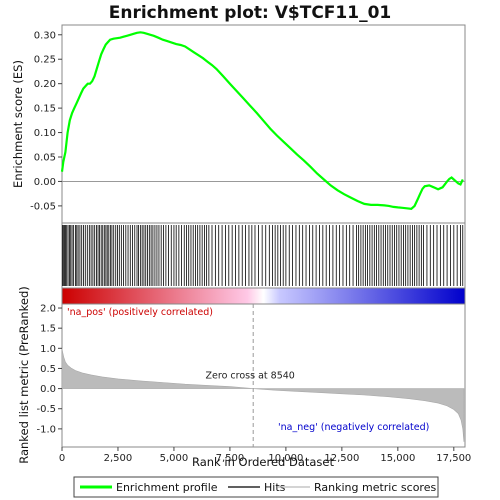 This screenshot has height=500, width=500. What do you see at coordinates (167, 487) in the screenshot?
I see `legend-enrichment-profile-label: Enrichment profile` at bounding box center [167, 487].